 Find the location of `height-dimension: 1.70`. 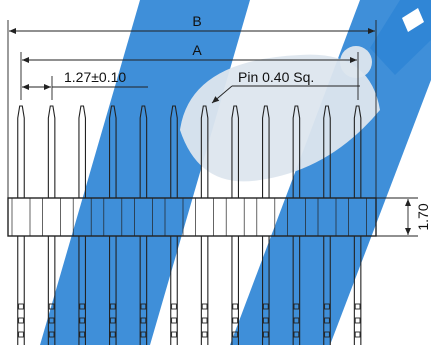

height-dimension: 1.70 is located at coordinates (403, 217).